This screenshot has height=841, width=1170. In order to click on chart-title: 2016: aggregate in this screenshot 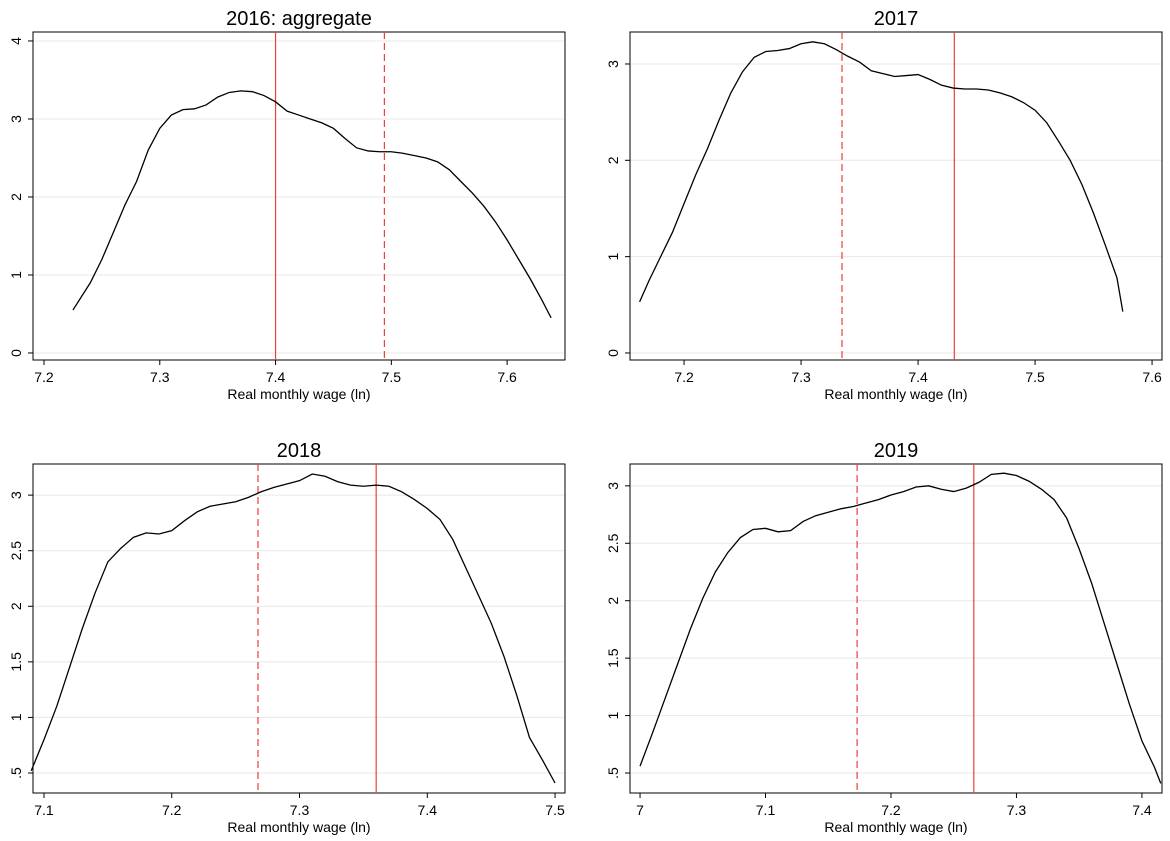, I will do `click(299, 19)`.